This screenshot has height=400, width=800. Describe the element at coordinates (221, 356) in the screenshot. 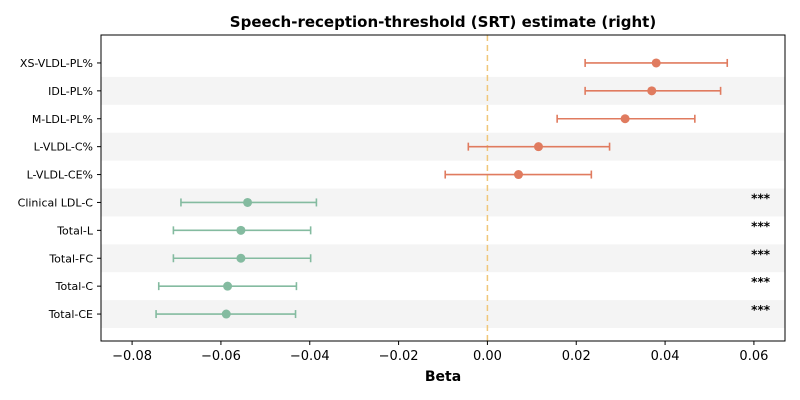

I see `x-tick-label: −0.06` at that location.